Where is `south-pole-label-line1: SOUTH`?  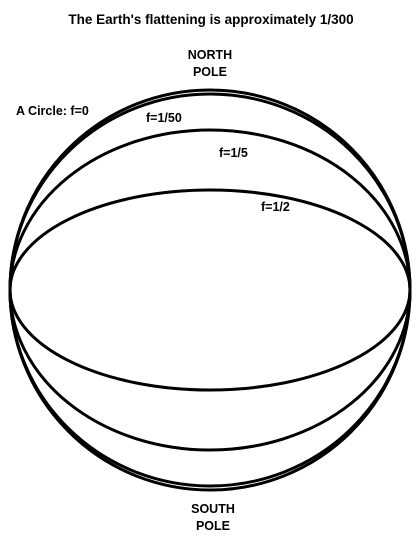
south-pole-label-line1: SOUTH is located at coordinates (213, 509).